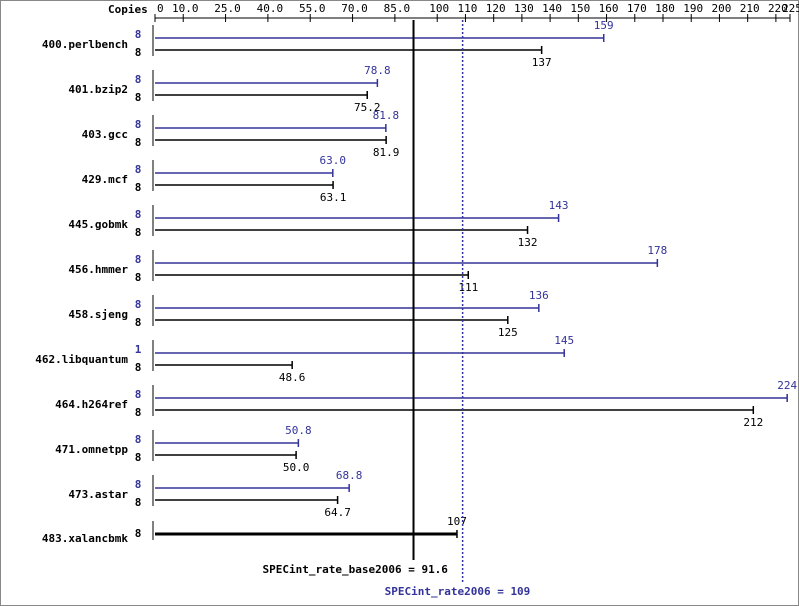 Image resolution: width=799 pixels, height=606 pixels. I want to click on value-label: 78.8, so click(377, 70).